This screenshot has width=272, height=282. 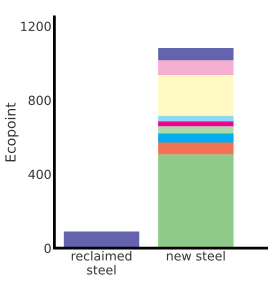 What do you see at coordinates (11, 132) in the screenshot?
I see `y-axis-title: Ecopoint` at bounding box center [11, 132].